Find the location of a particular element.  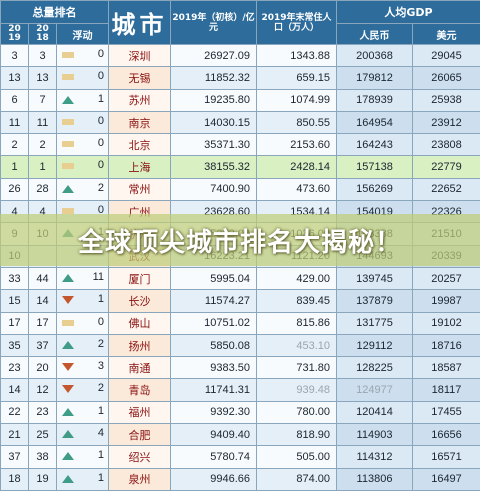

rank-2018-cell: 25 is located at coordinates (43, 435).